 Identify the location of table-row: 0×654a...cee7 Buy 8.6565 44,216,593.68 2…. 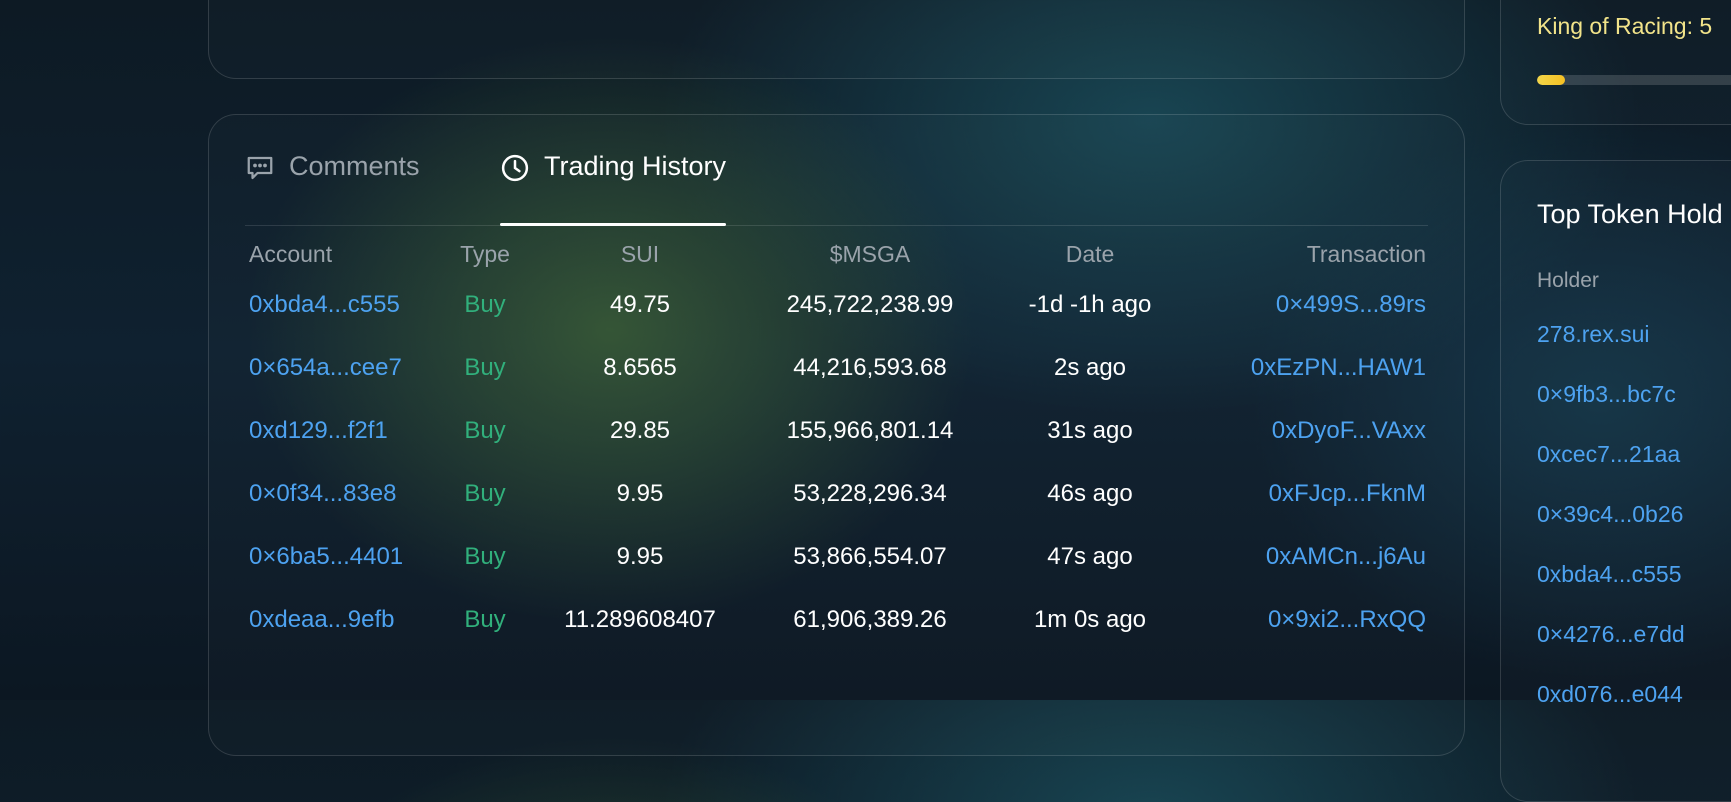
(836, 385).